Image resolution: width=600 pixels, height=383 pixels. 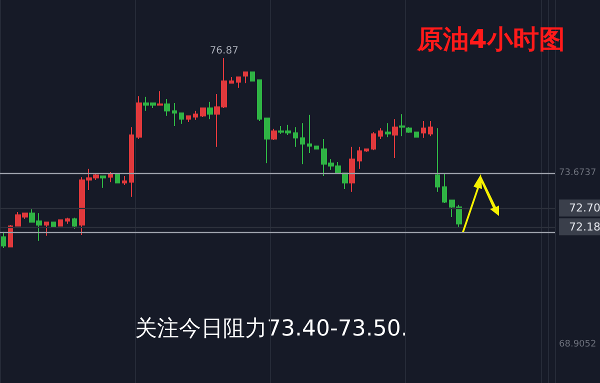 I want to click on y-tick-label: 73.6737, so click(x=577, y=173).